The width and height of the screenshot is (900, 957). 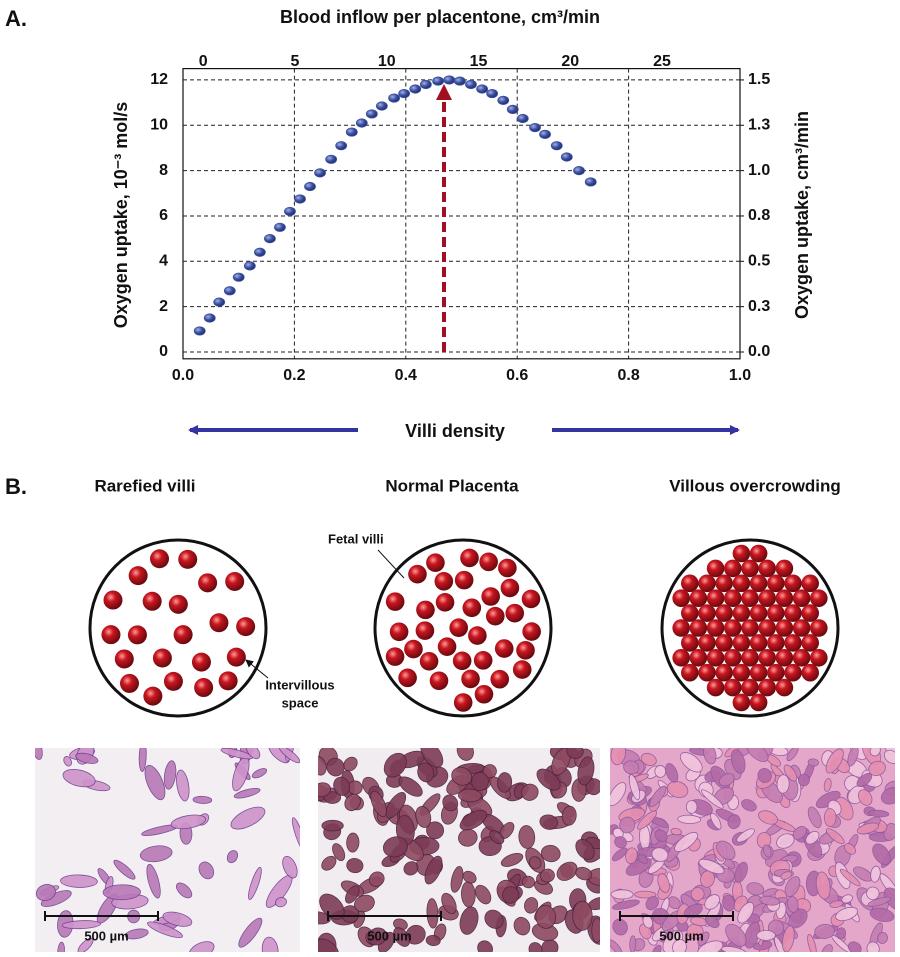 What do you see at coordinates (740, 375) in the screenshot?
I see `x-tick-label: 1.0` at bounding box center [740, 375].